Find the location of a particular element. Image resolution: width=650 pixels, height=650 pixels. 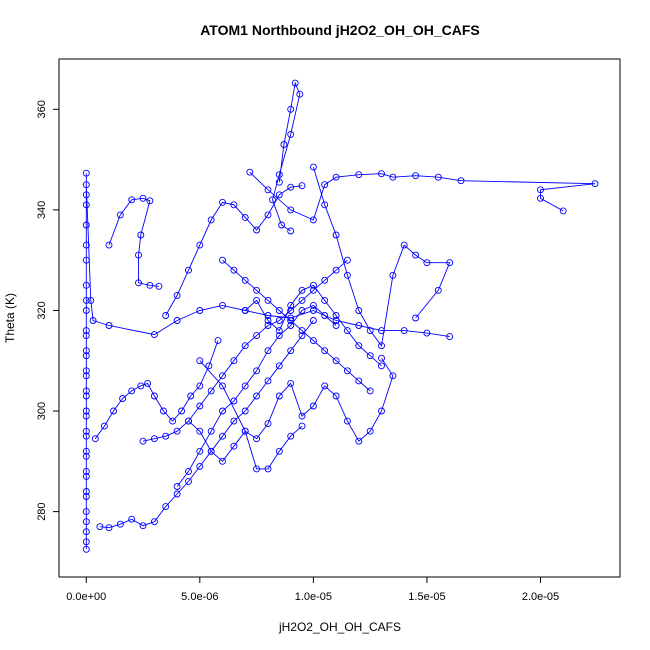

x-tick-label: 1.0e-05 is located at coordinates (313, 597).